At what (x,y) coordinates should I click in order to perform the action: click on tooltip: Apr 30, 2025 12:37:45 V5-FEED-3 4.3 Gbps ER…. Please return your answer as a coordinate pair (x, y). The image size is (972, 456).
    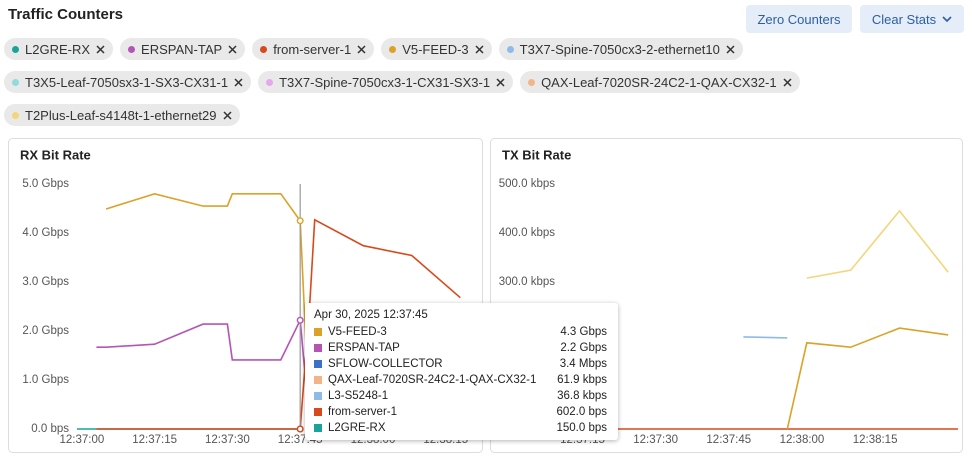
    Looking at the image, I should click on (461, 371).